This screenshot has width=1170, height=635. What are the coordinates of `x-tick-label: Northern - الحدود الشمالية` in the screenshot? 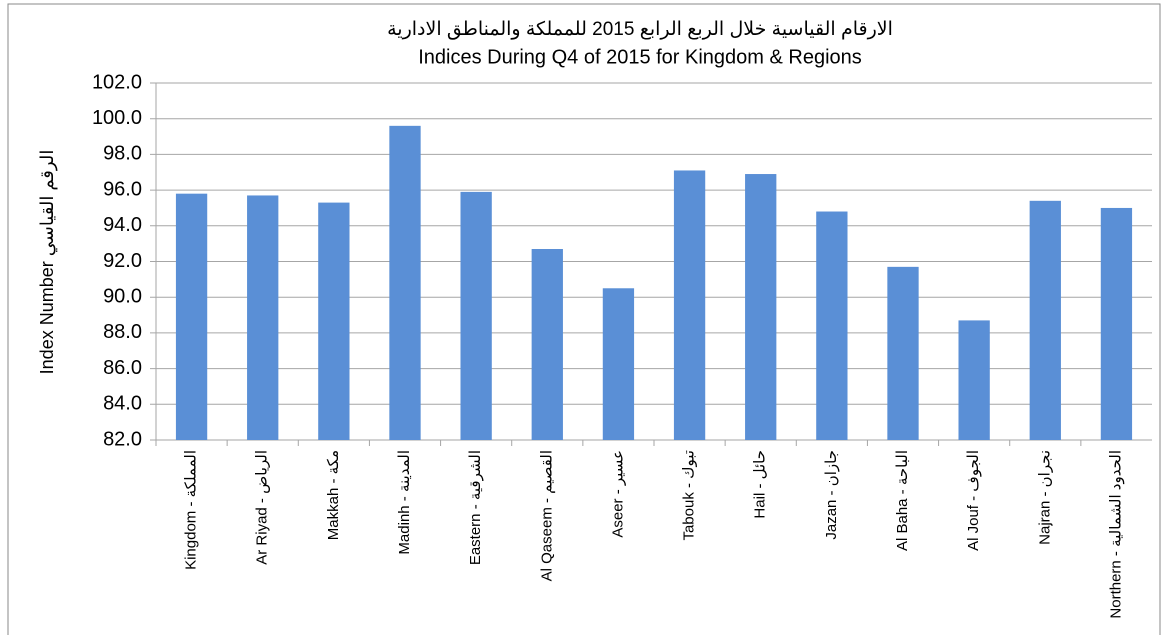 It's located at (1115, 534).